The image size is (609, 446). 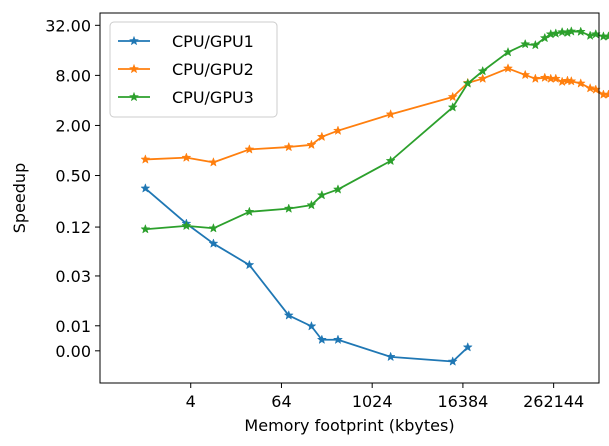 I want to click on y-tick-label: 8.00, so click(x=73, y=75).